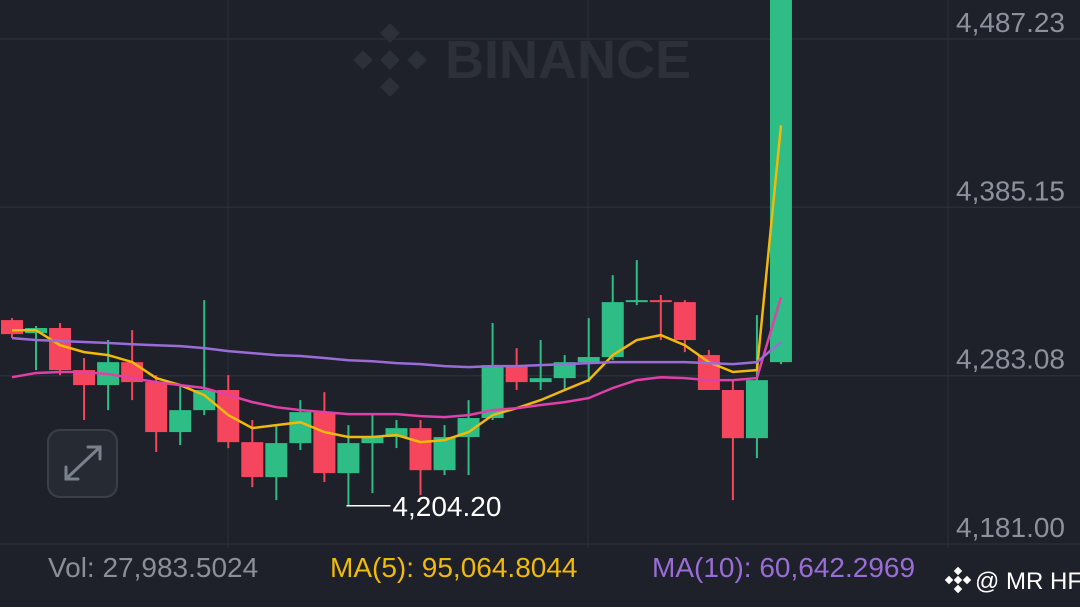 The image size is (1080, 607). What do you see at coordinates (1010, 190) in the screenshot?
I see `y-tick-label: 4,385.15` at bounding box center [1010, 190].